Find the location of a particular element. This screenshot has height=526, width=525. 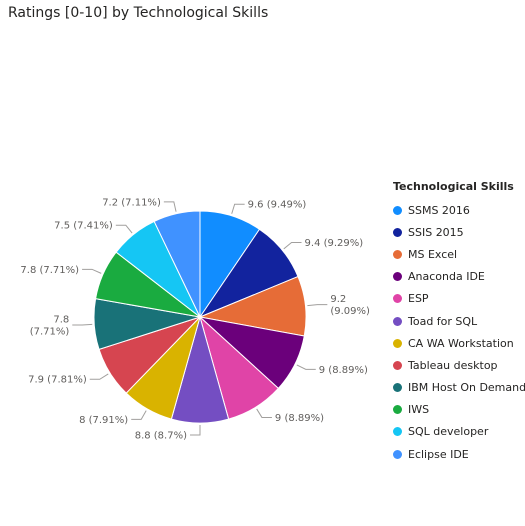

legend-item-anaconda-ide: Anaconda IDE is located at coordinates (459, 277).